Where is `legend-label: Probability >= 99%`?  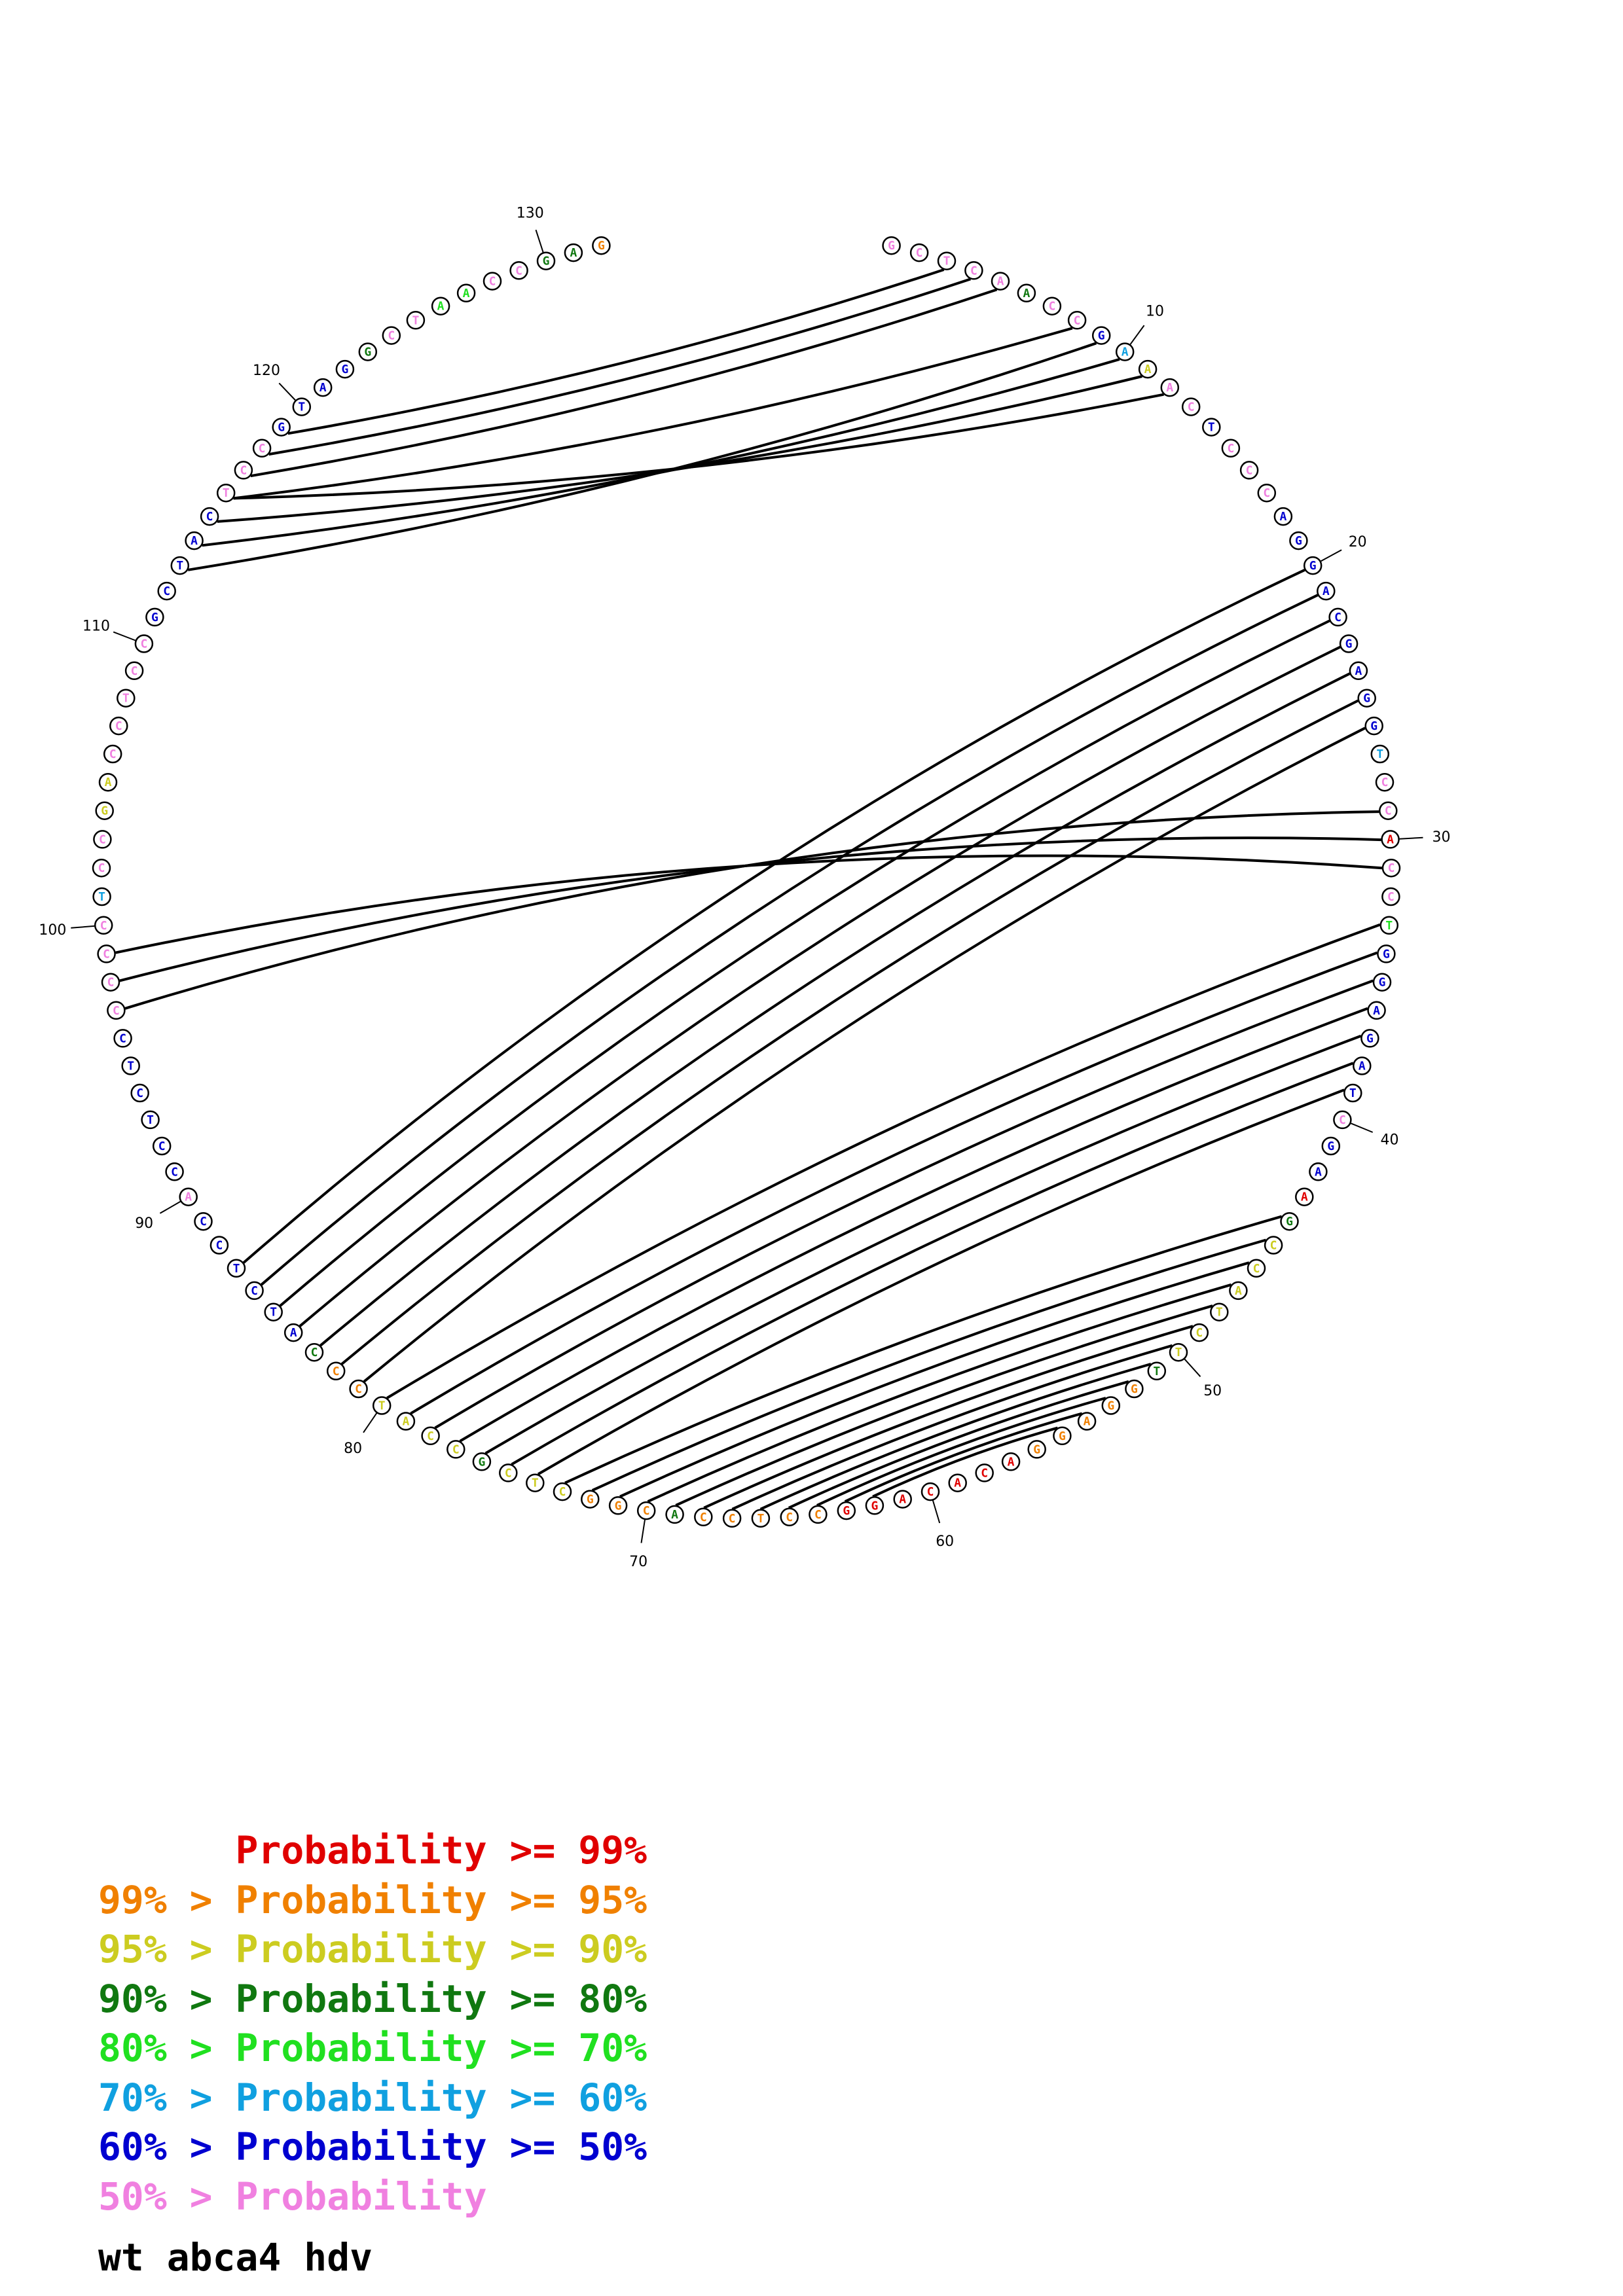 legend-label: Probability >= 99% is located at coordinates (441, 1850).